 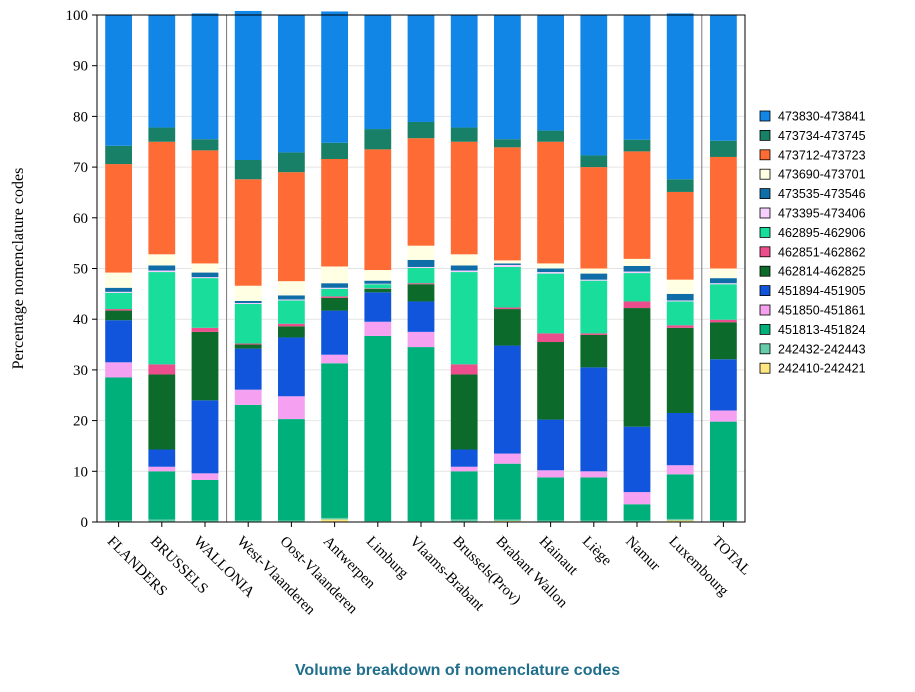 What do you see at coordinates (80, 320) in the screenshot?
I see `y-tick-label: 40` at bounding box center [80, 320].